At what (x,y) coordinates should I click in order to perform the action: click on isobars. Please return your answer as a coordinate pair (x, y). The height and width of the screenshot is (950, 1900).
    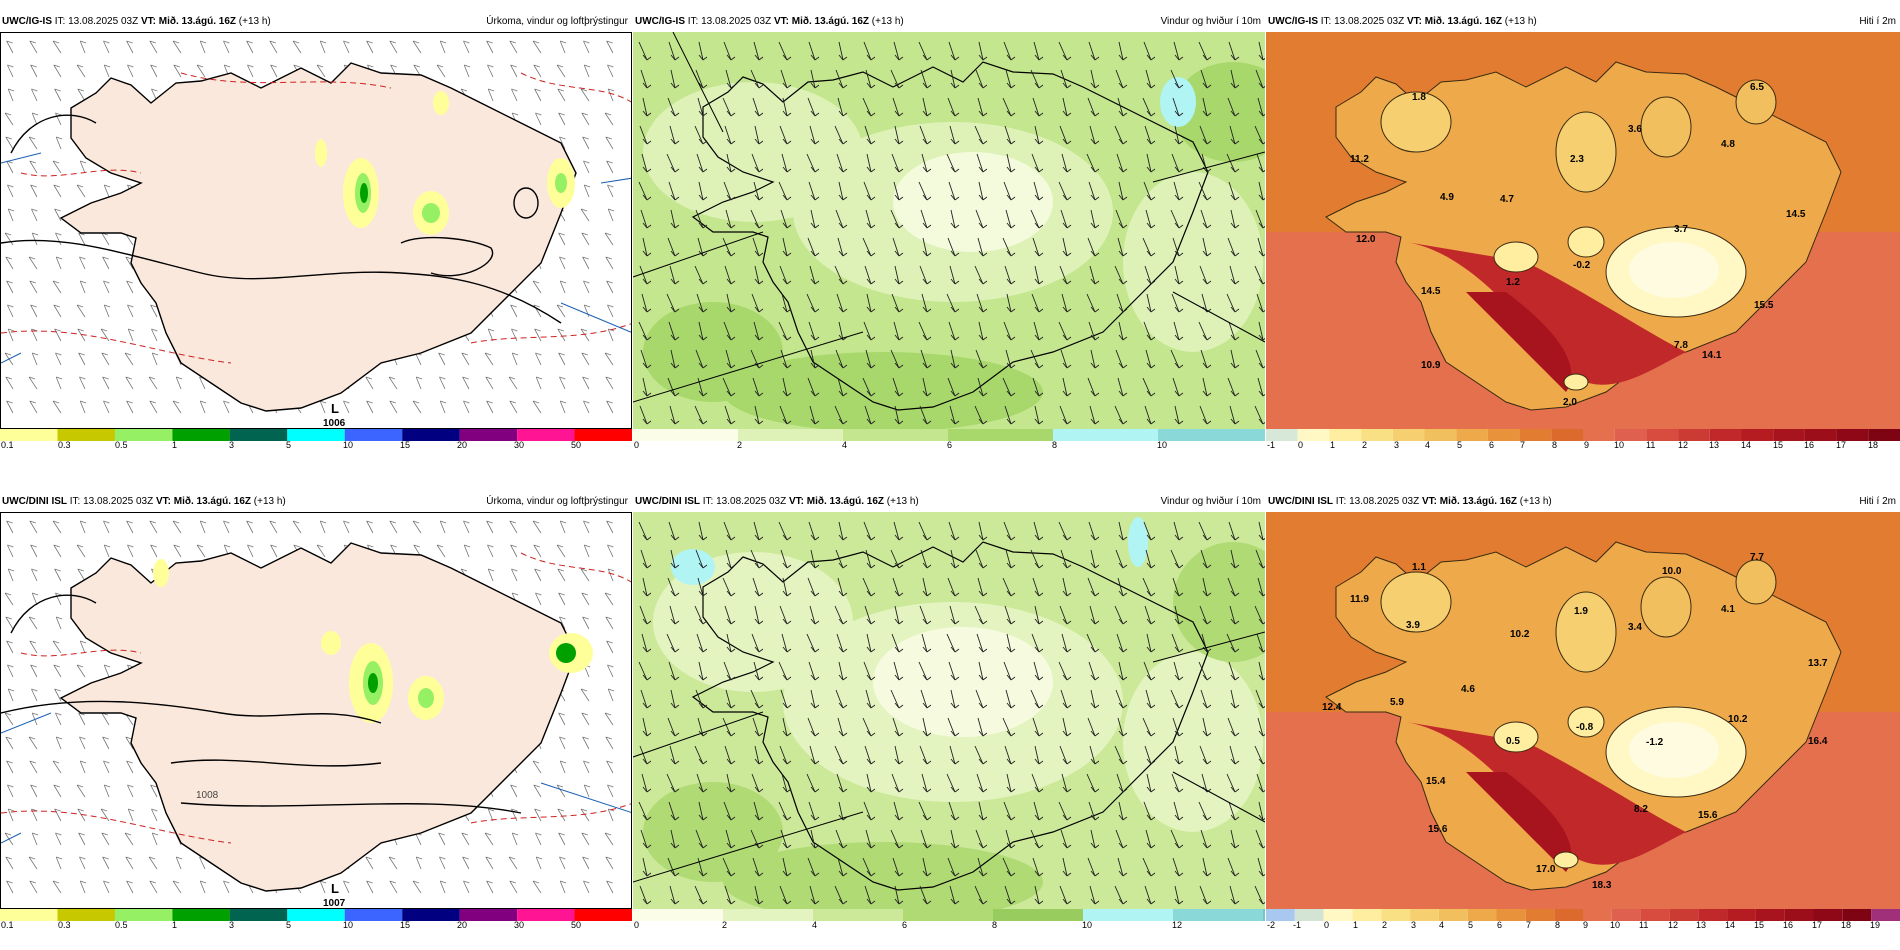
    Looking at the image, I should click on (261, 704).